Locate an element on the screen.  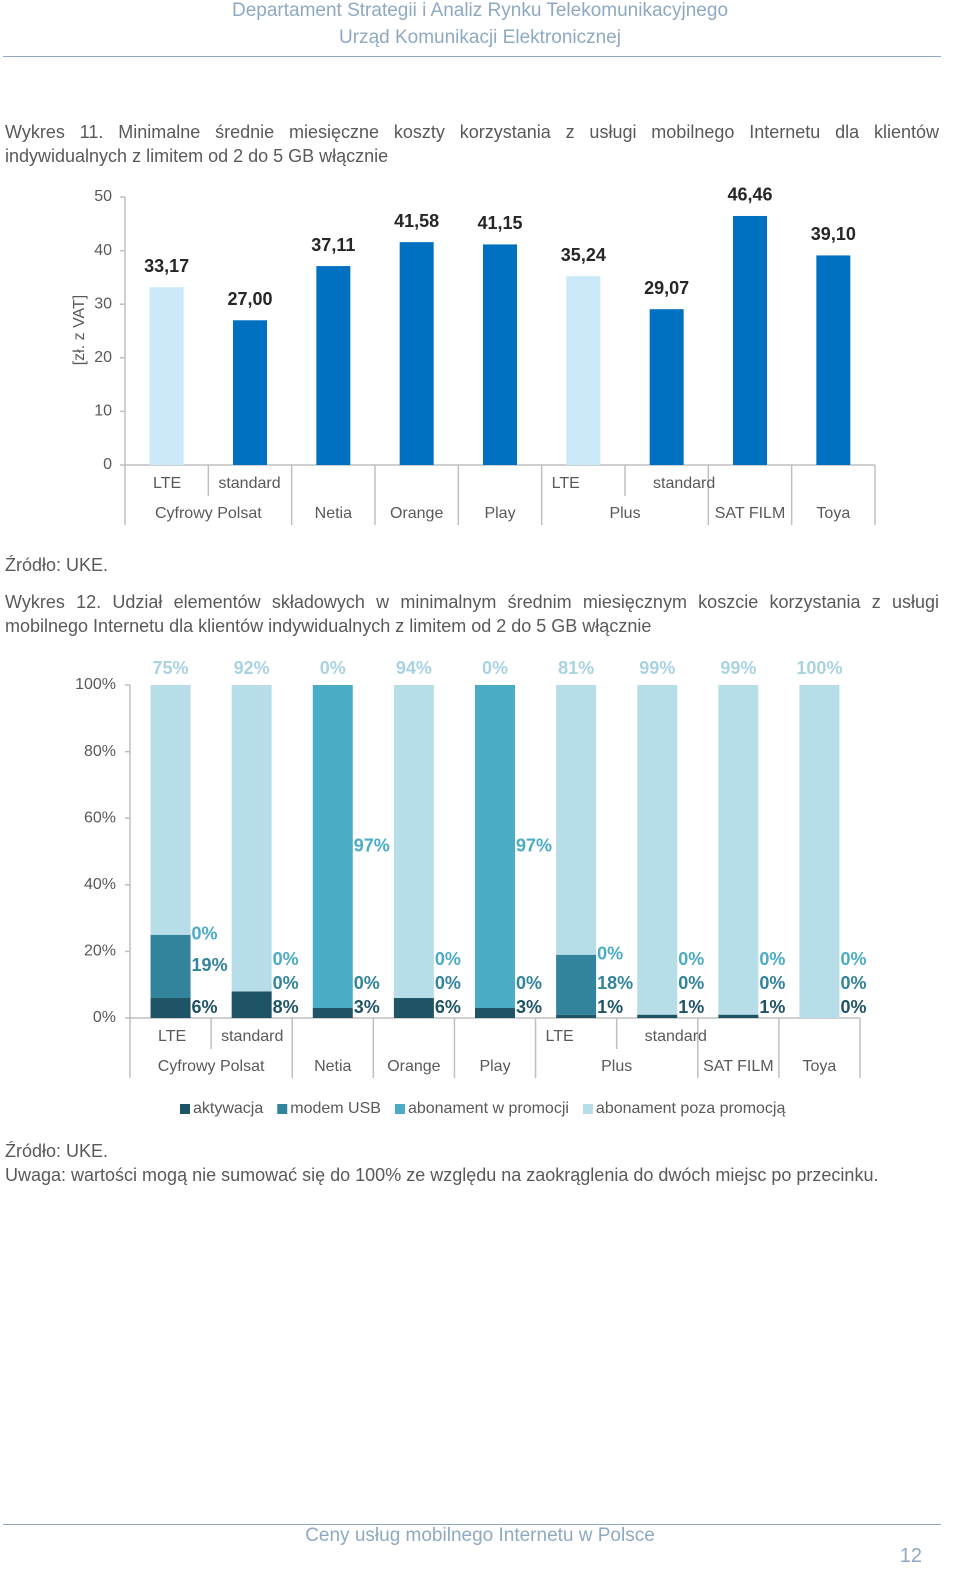
value-label: 94% is located at coordinates (414, 668).